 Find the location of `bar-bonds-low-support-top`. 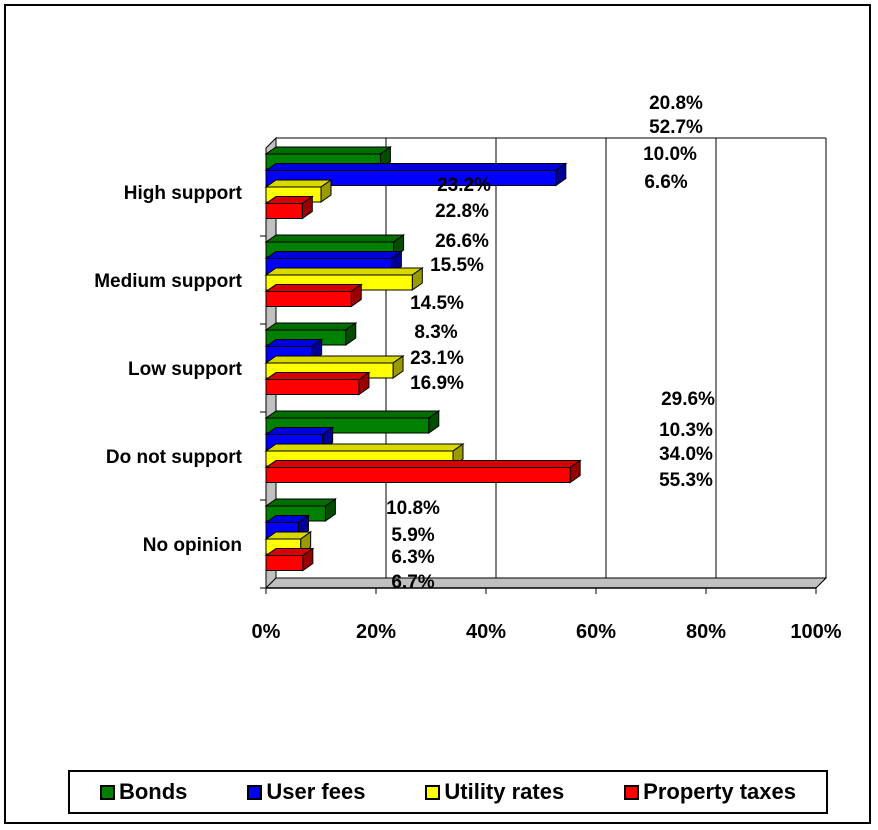

bar-bonds-low-support-top is located at coordinates (311, 326).